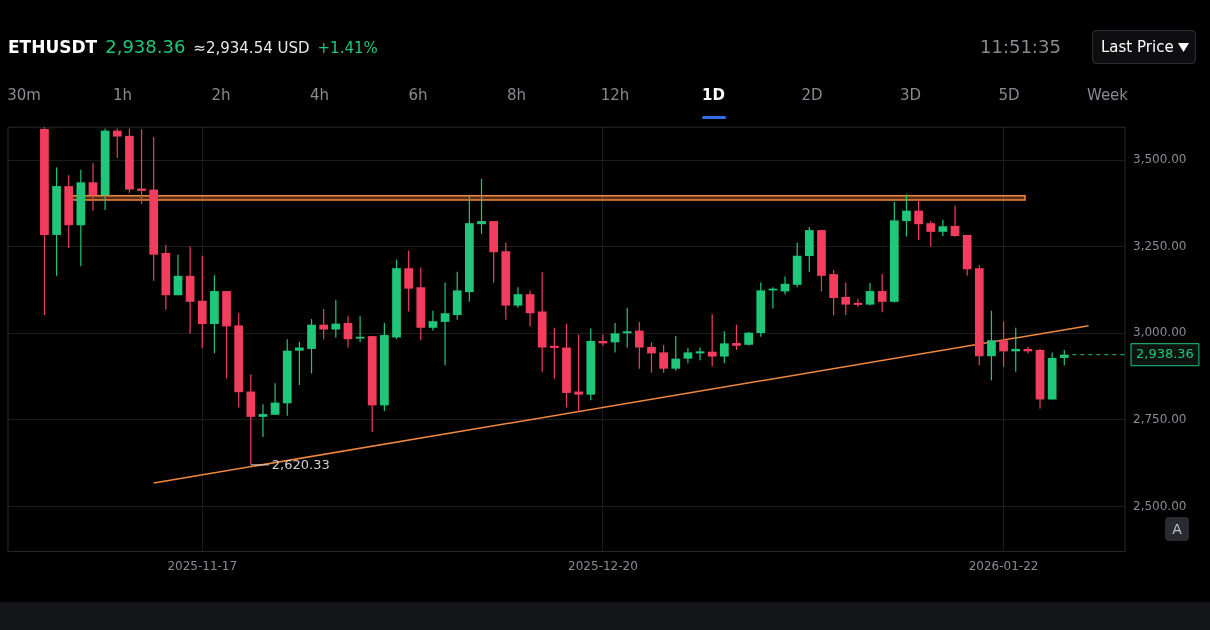  I want to click on text: 6h, so click(418, 95).